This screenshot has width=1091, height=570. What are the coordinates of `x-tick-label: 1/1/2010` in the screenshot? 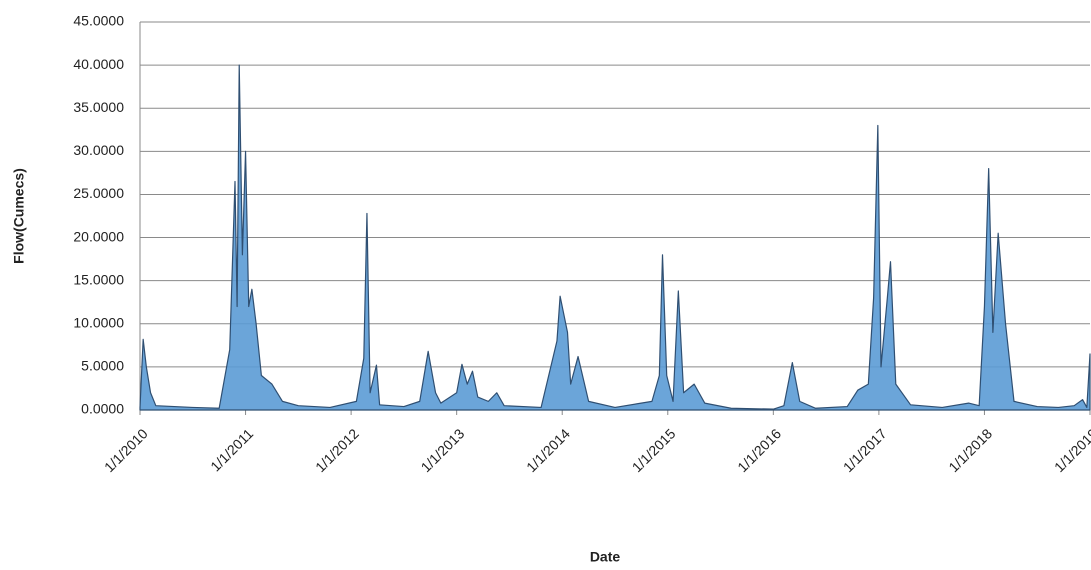 It's located at (126, 450).